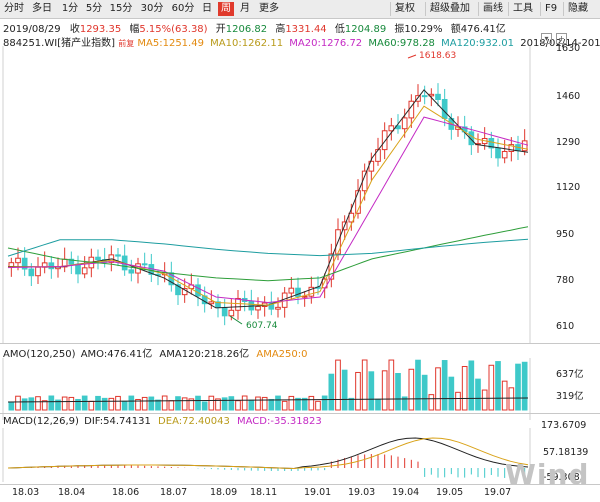  I want to click on amo-value: AMO:476.41亿, so click(116, 354).